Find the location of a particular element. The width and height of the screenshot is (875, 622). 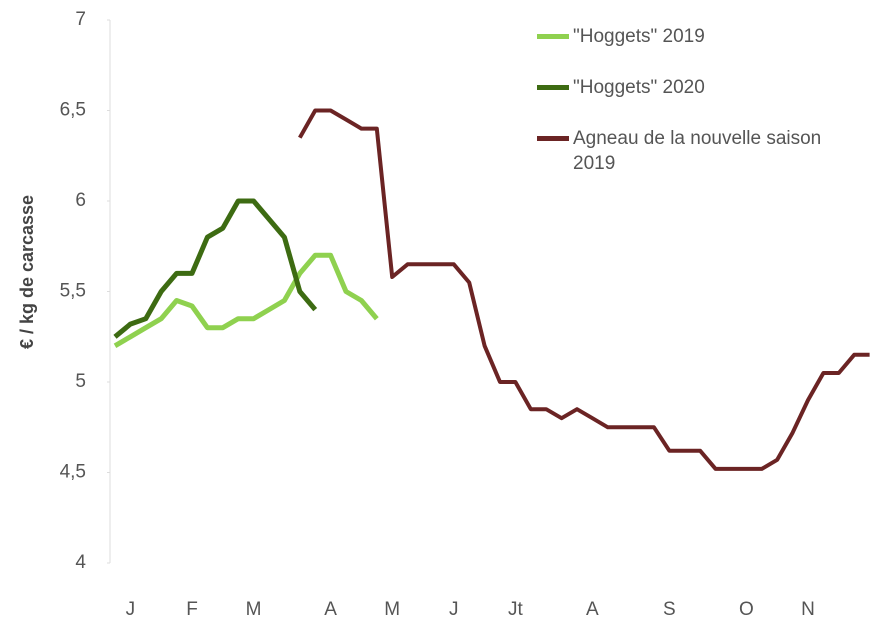

y-tick-label: 4 is located at coordinates (80, 562).